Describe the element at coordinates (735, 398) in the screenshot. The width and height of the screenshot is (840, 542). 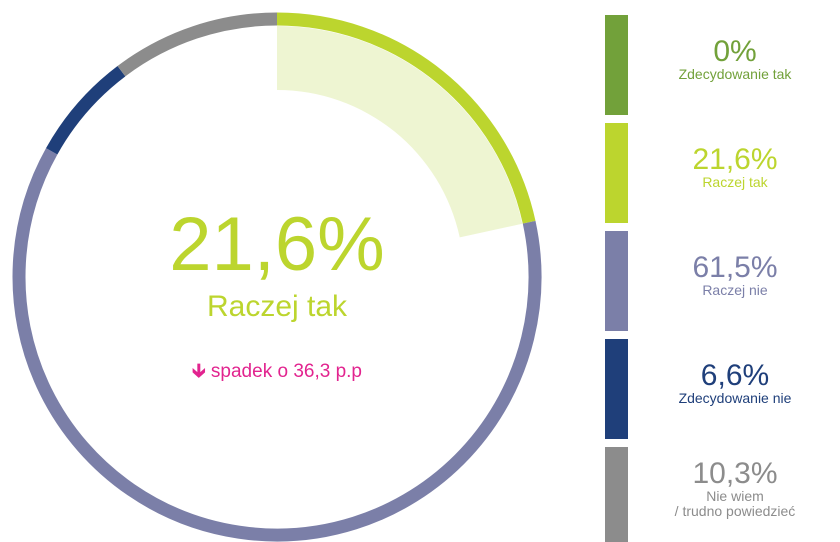
I see `legend-label: Zdecydowanie nie` at that location.